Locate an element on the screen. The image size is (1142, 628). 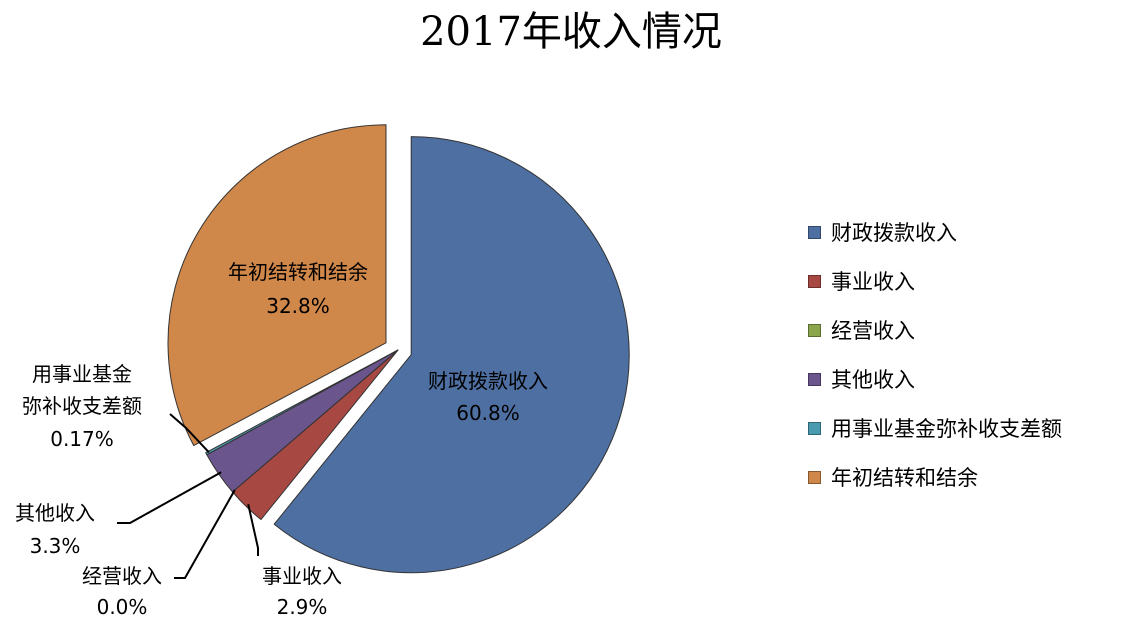
slice-2-leader-line is located at coordinates (253, 530).